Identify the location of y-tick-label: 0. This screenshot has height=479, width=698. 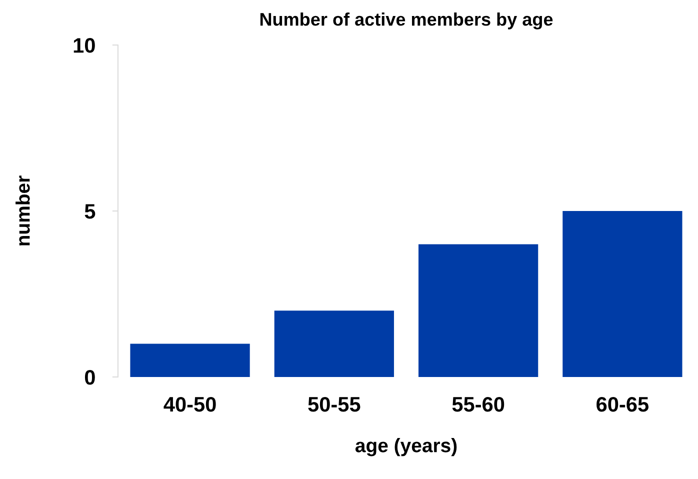
(89, 377).